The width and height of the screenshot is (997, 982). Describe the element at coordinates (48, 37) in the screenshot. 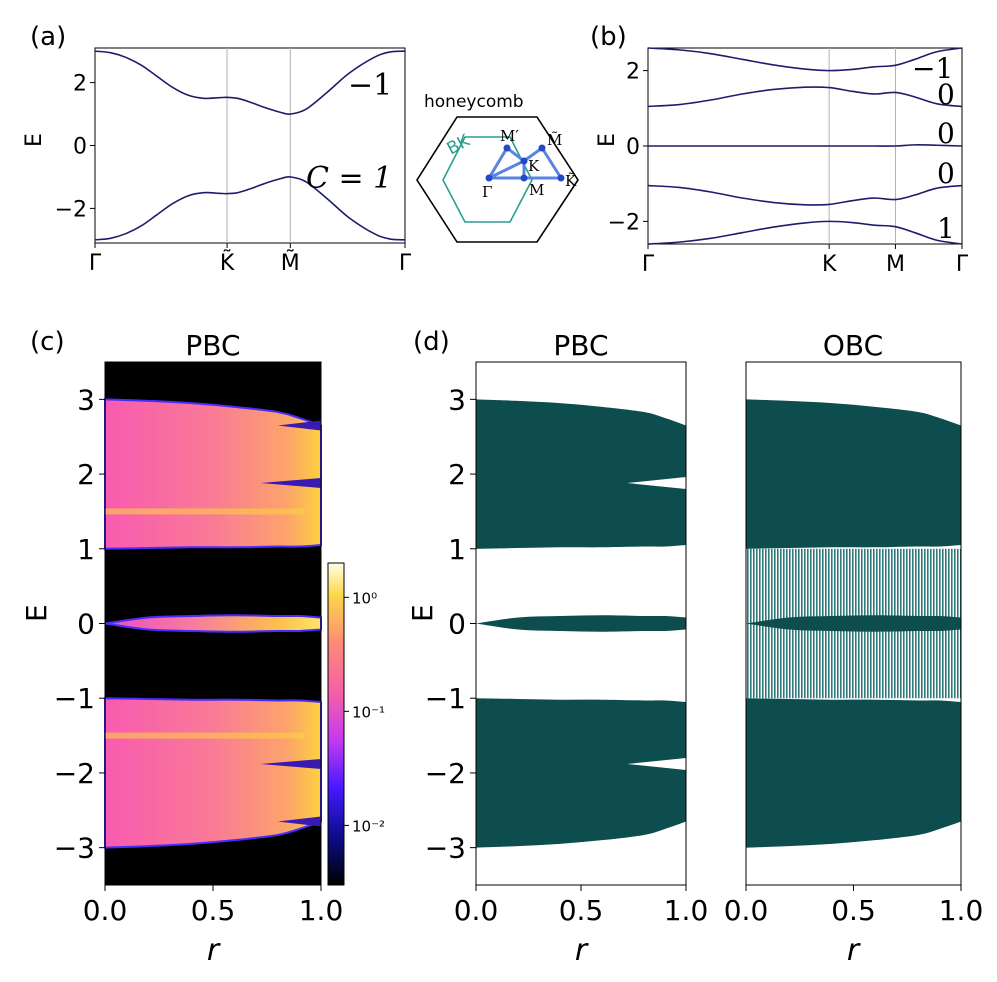

I see `panel-a-label: (a)` at that location.